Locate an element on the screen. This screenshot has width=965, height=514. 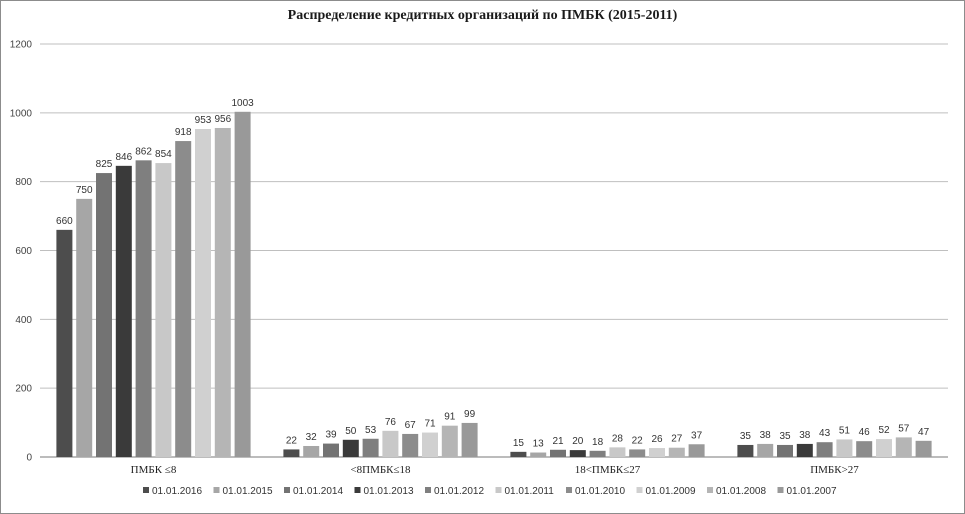
data-label: 20 is located at coordinates (578, 441).